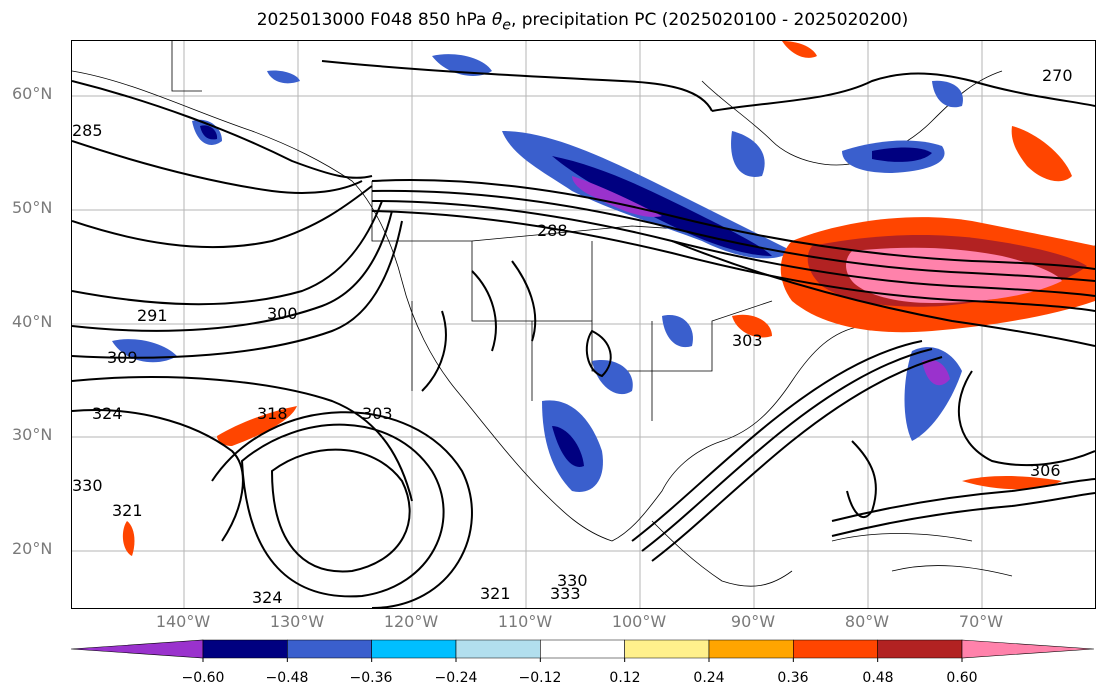 Image resolution: width=1105 pixels, height=700 pixels. I want to click on lon-label-100w: 100°W, so click(639, 621).